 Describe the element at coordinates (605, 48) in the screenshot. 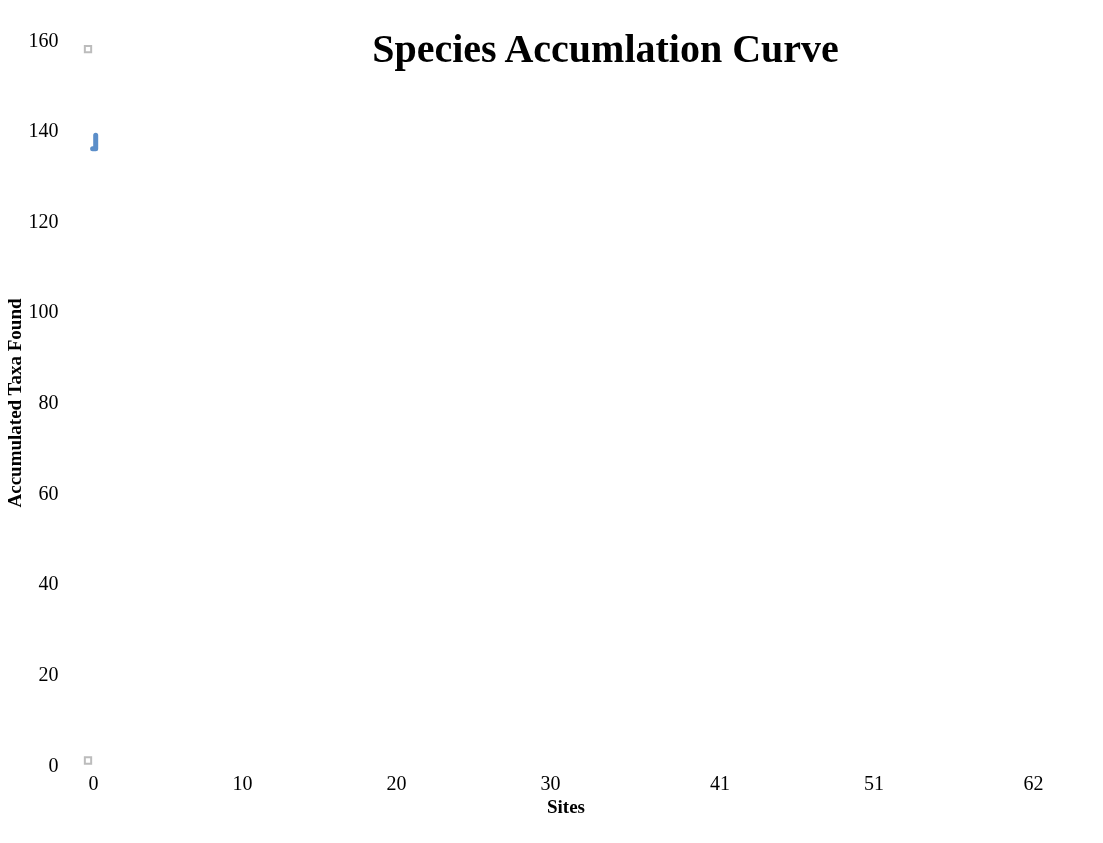

I see `chart-title: Species Accumlation Curve` at that location.